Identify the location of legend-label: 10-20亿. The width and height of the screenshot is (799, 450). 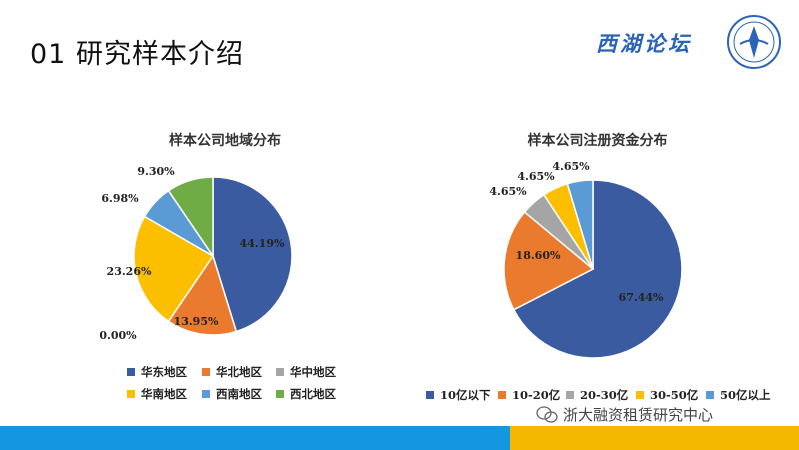
(536, 395).